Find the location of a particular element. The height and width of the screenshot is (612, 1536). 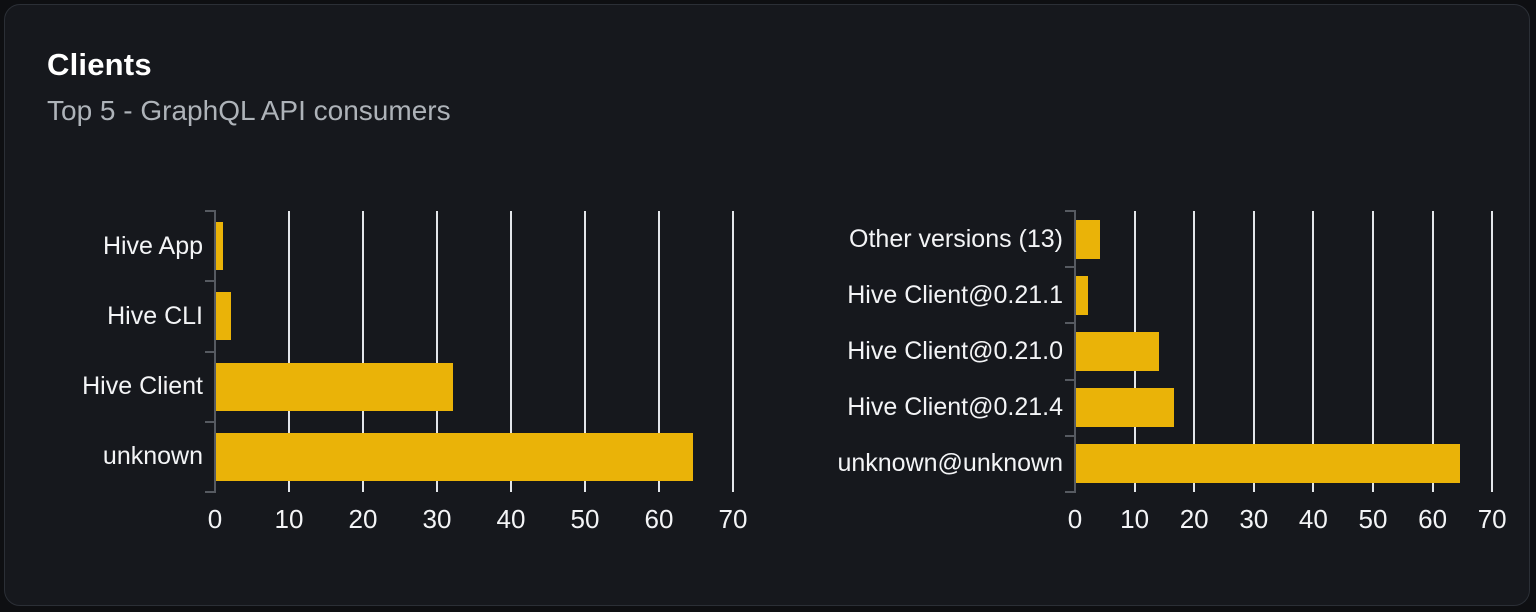

category-label-hive-client-0-21-4: Hive Client@0.21.4 is located at coordinates (955, 407).